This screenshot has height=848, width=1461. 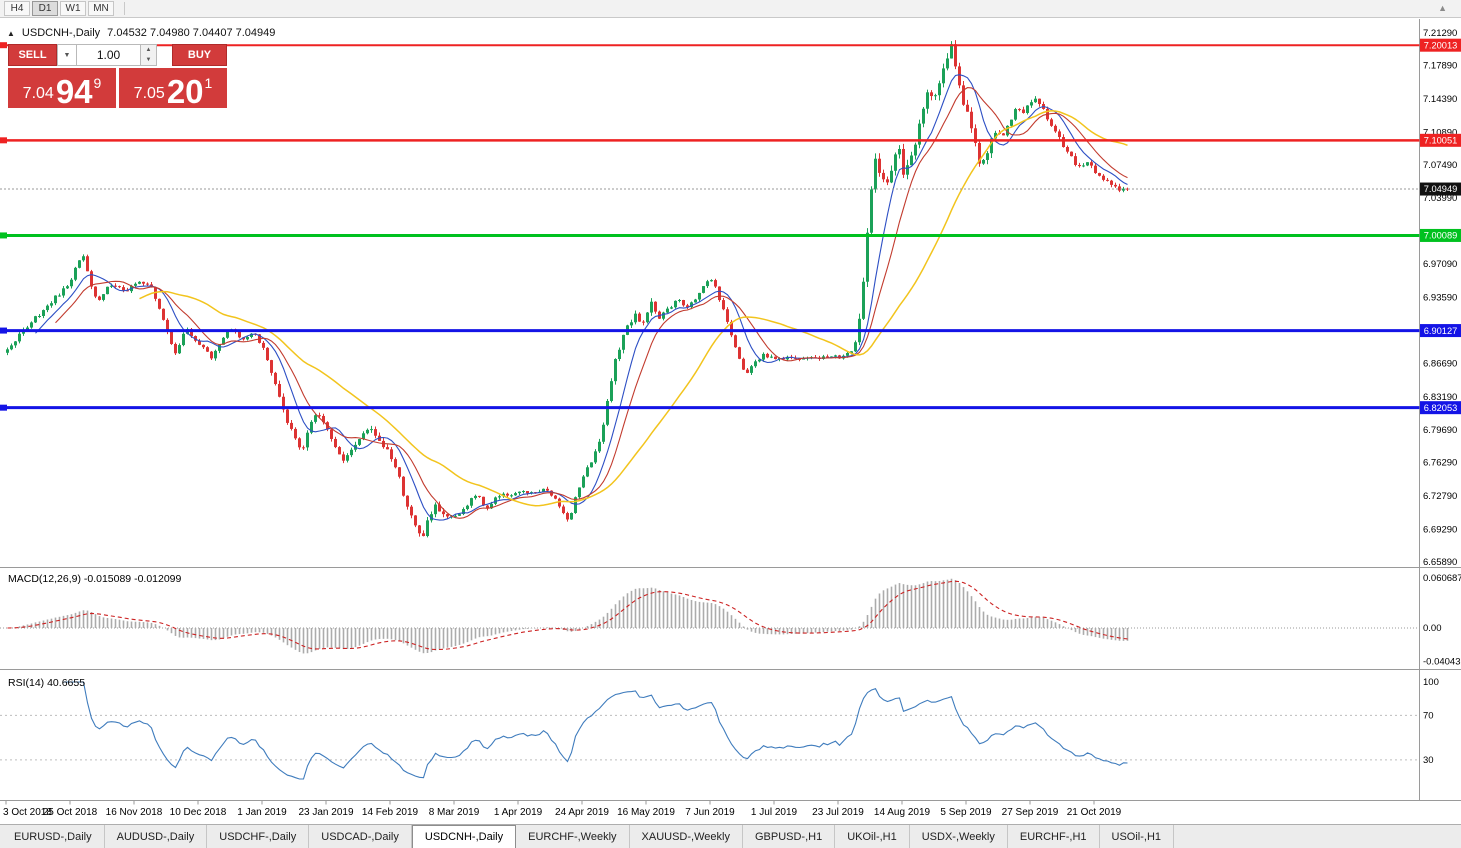 I want to click on svg-text: 6.82053, so click(x=1441, y=408).